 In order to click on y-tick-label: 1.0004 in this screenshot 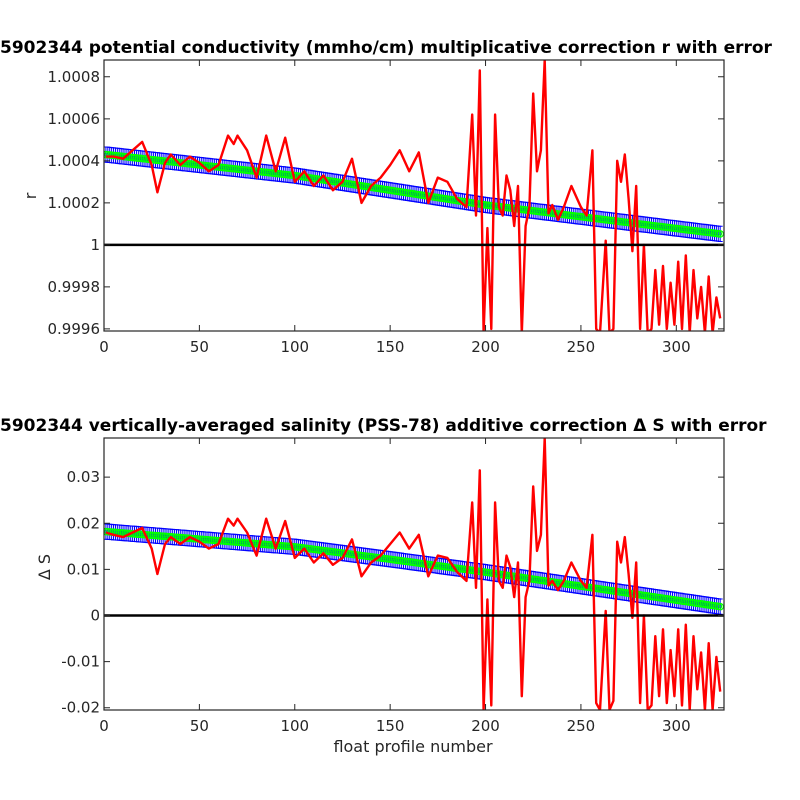, I will do `click(74, 161)`.